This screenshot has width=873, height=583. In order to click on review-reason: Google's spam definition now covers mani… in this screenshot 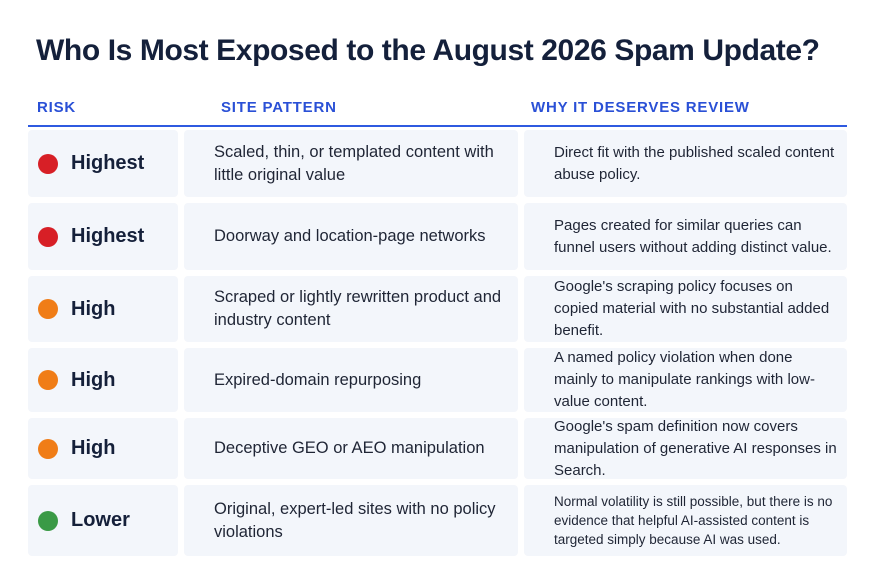, I will do `click(695, 448)`.